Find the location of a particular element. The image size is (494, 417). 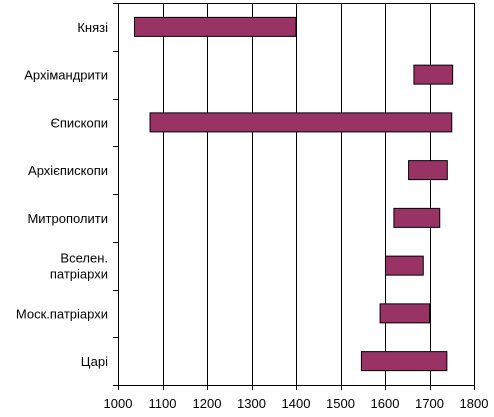

category-label: Митрополити is located at coordinates (67, 218).